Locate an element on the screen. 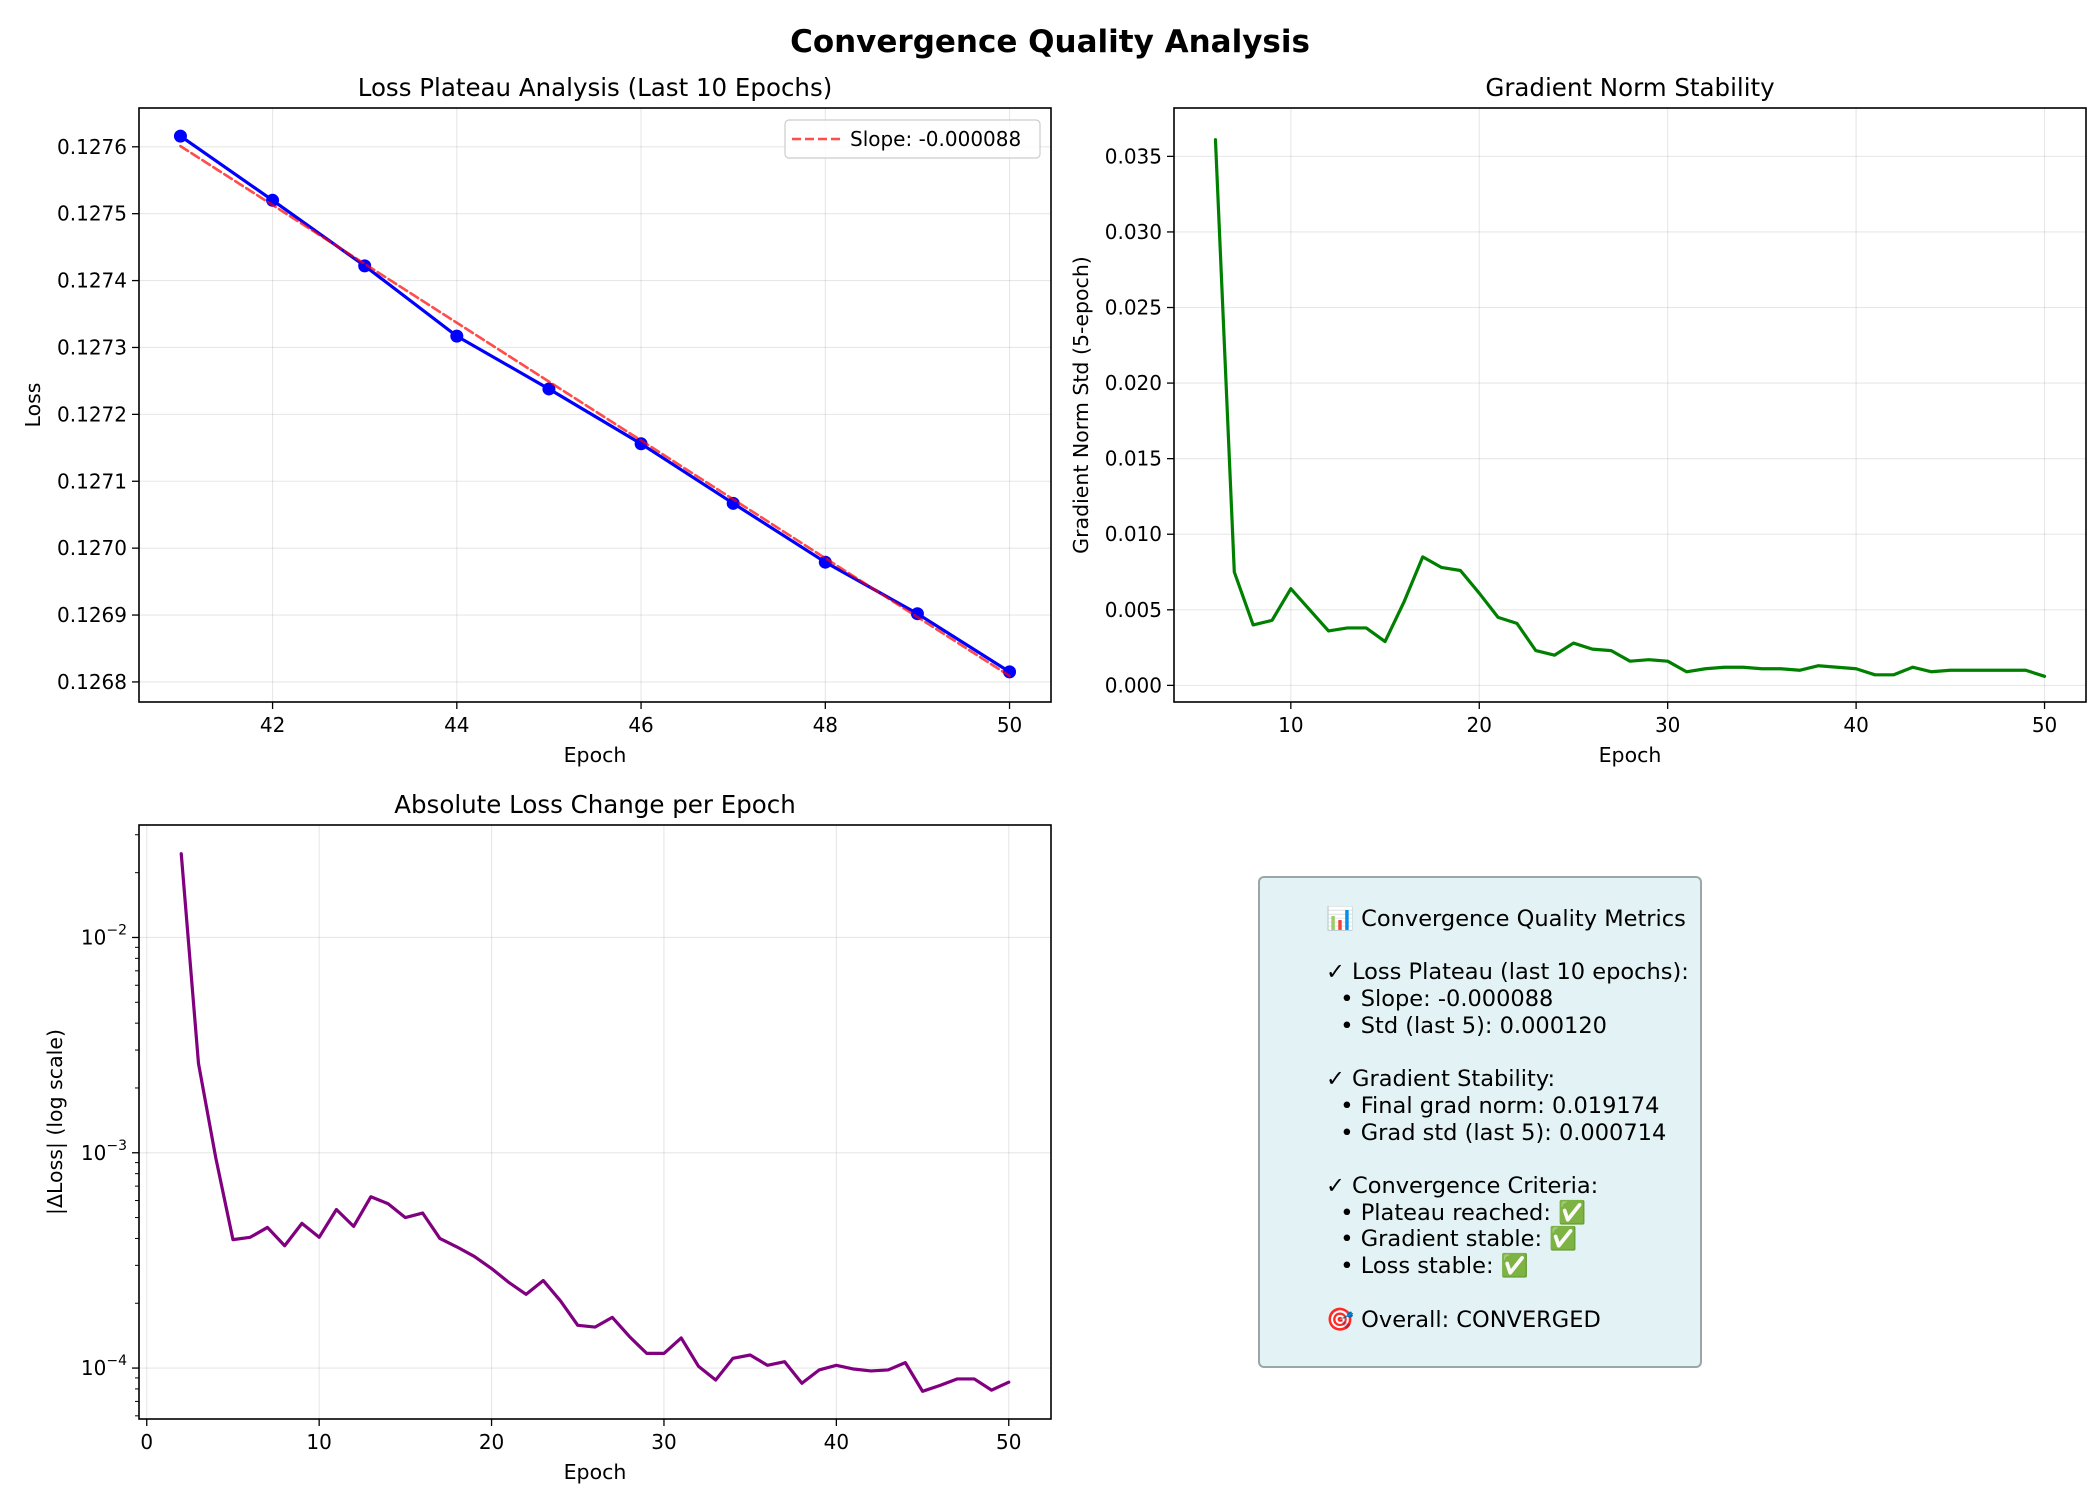 Image resolution: width=2100 pixels, height=1500 pixels. gradient-norm-title: Gradient Norm Stability is located at coordinates (1629, 87).